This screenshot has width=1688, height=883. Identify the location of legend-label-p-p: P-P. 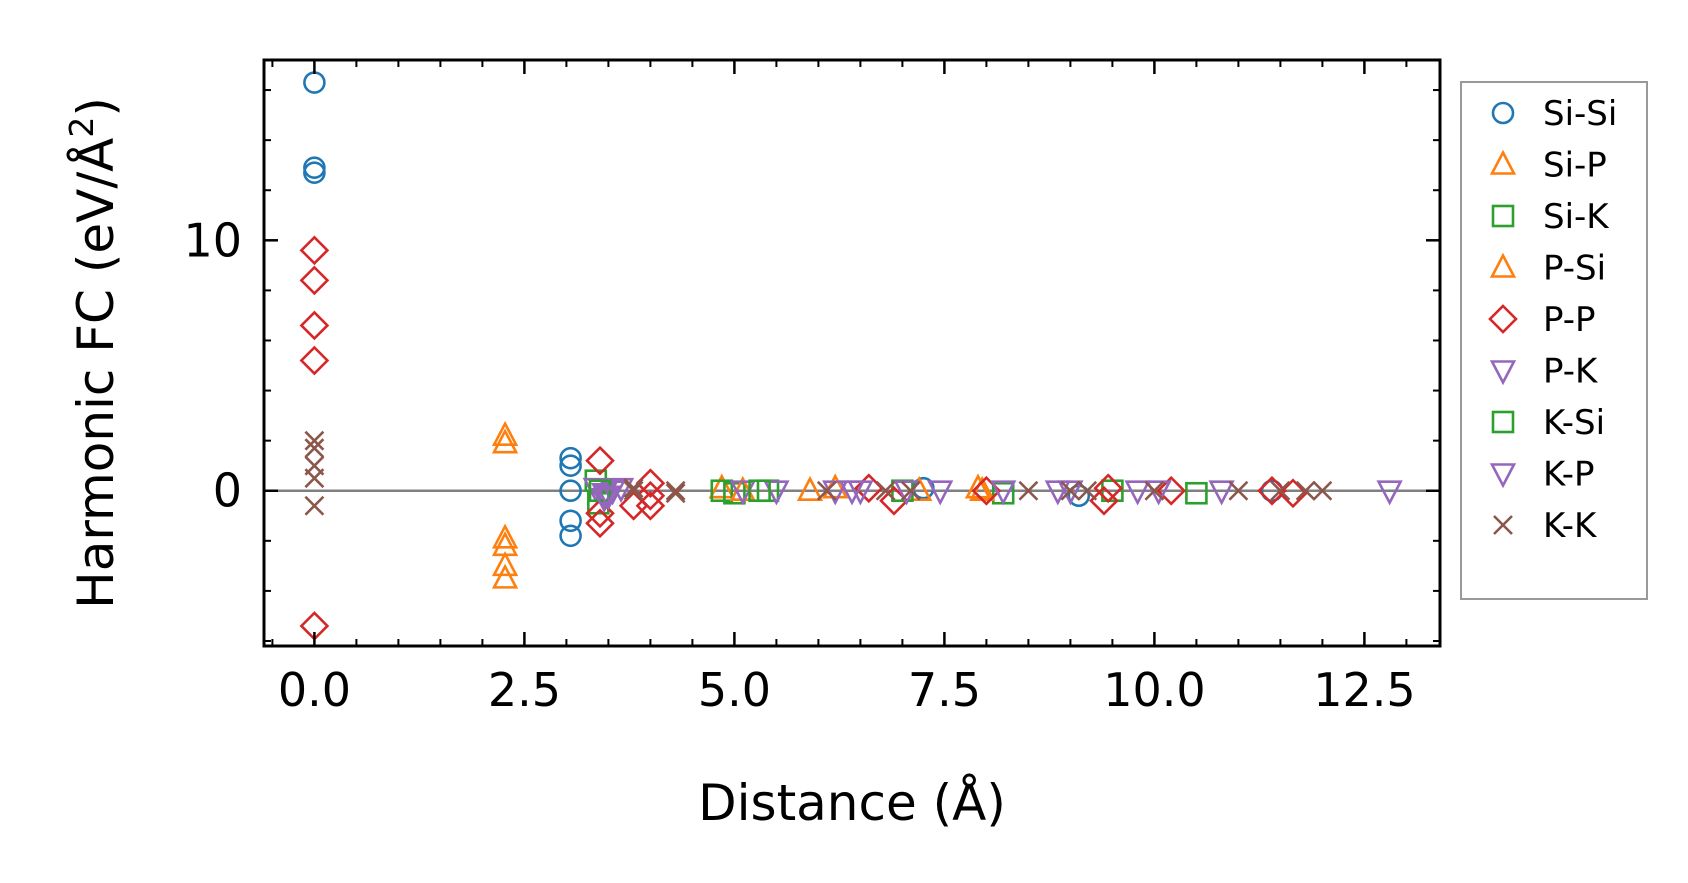
(1569, 320).